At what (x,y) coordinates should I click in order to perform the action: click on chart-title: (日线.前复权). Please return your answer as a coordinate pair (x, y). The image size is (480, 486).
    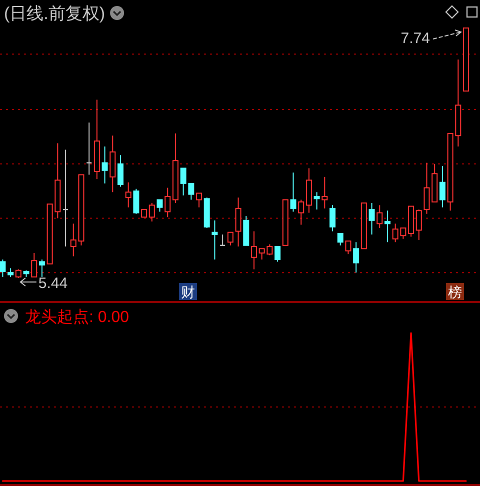
    Looking at the image, I should click on (55, 13).